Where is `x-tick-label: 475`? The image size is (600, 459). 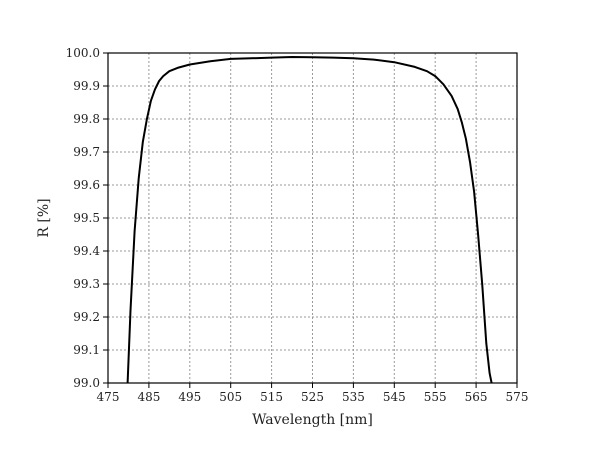 x-tick-label: 475 is located at coordinates (108, 397).